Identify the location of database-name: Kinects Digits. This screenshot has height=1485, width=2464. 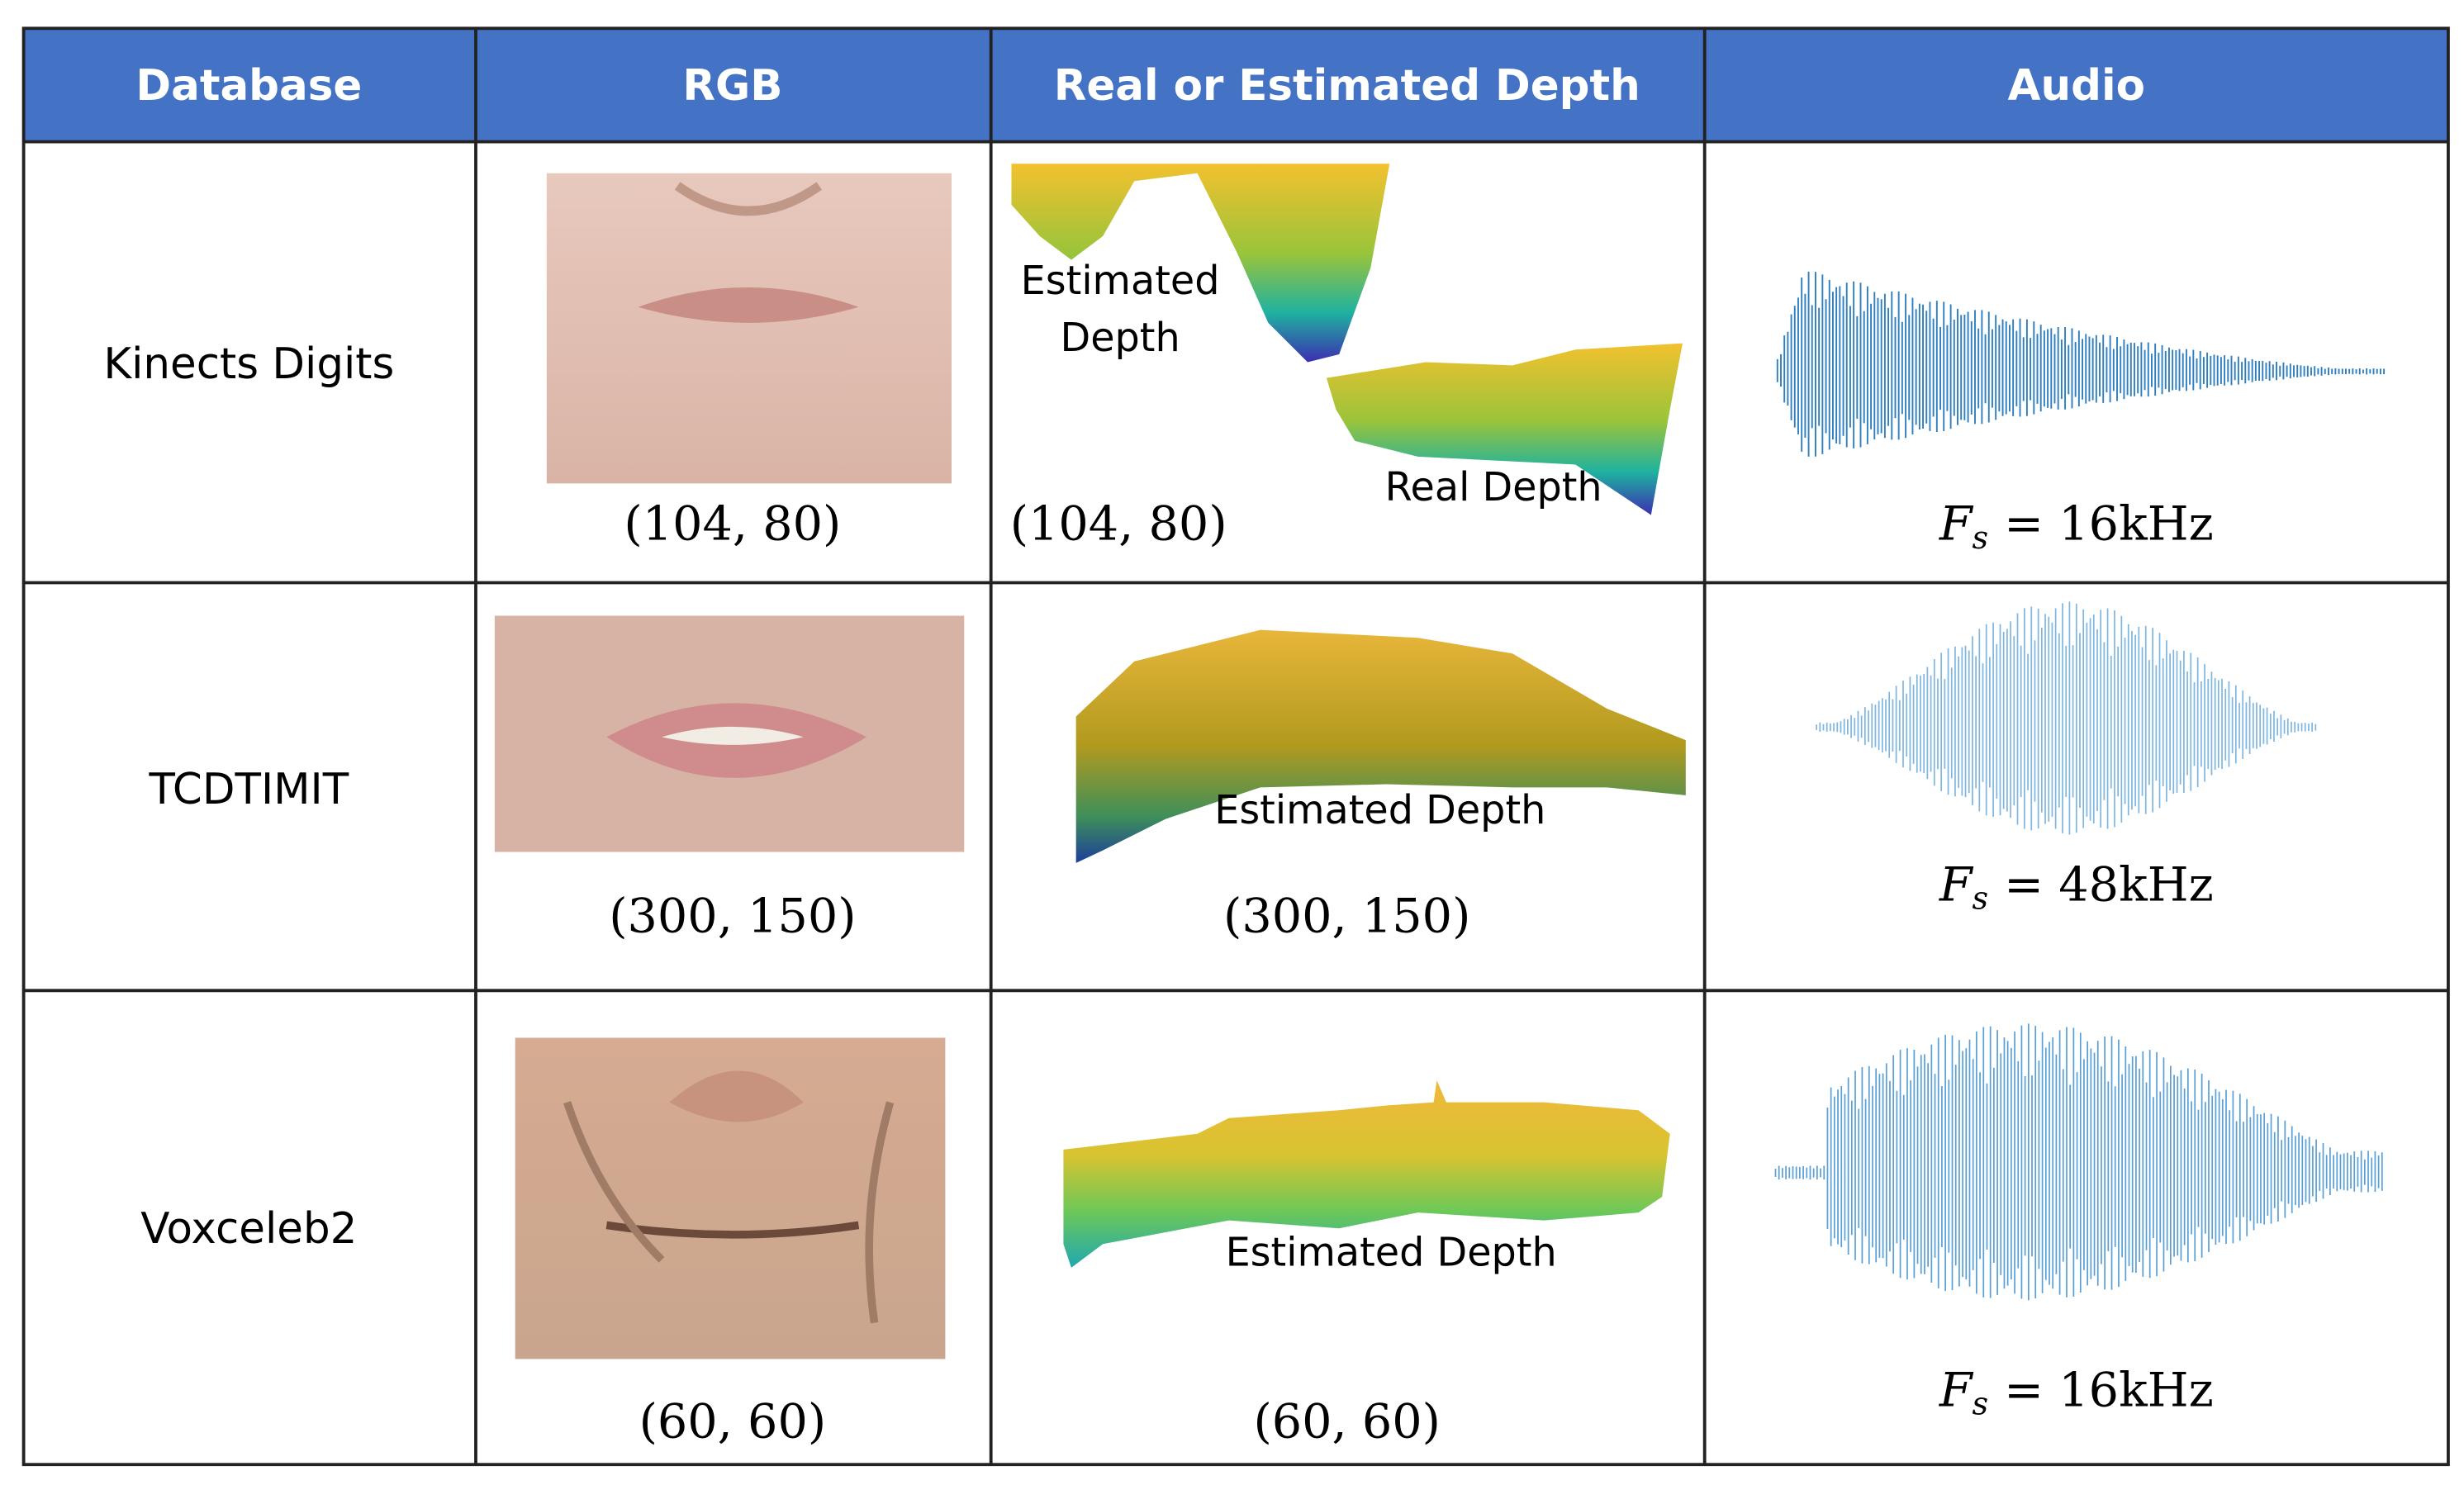
(248, 364).